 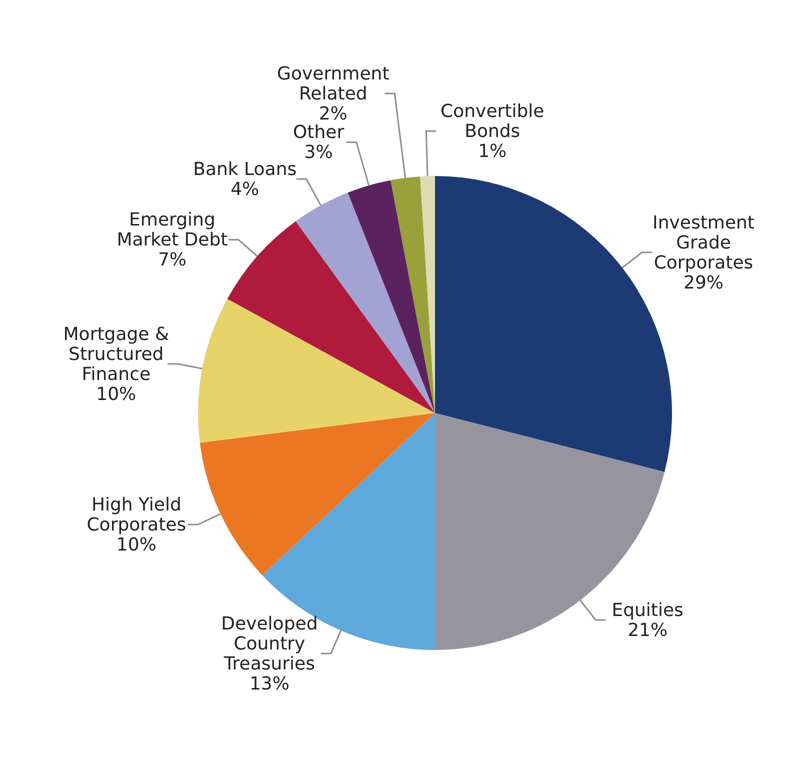 I want to click on slice-label: Convertible Bonds, so click(x=492, y=121).